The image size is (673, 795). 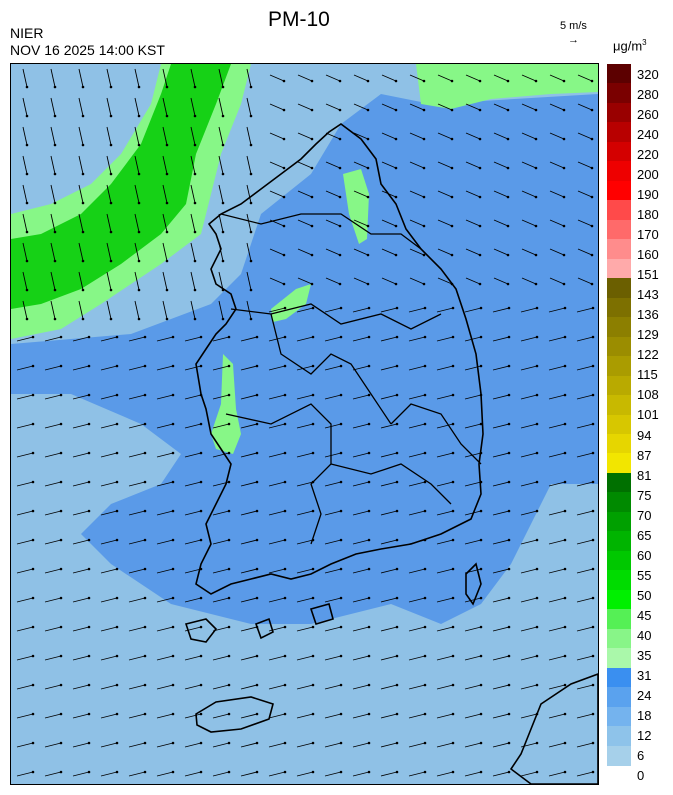 What do you see at coordinates (121, 186) in the screenshot?
I see `pm-zone-very-high` at bounding box center [121, 186].